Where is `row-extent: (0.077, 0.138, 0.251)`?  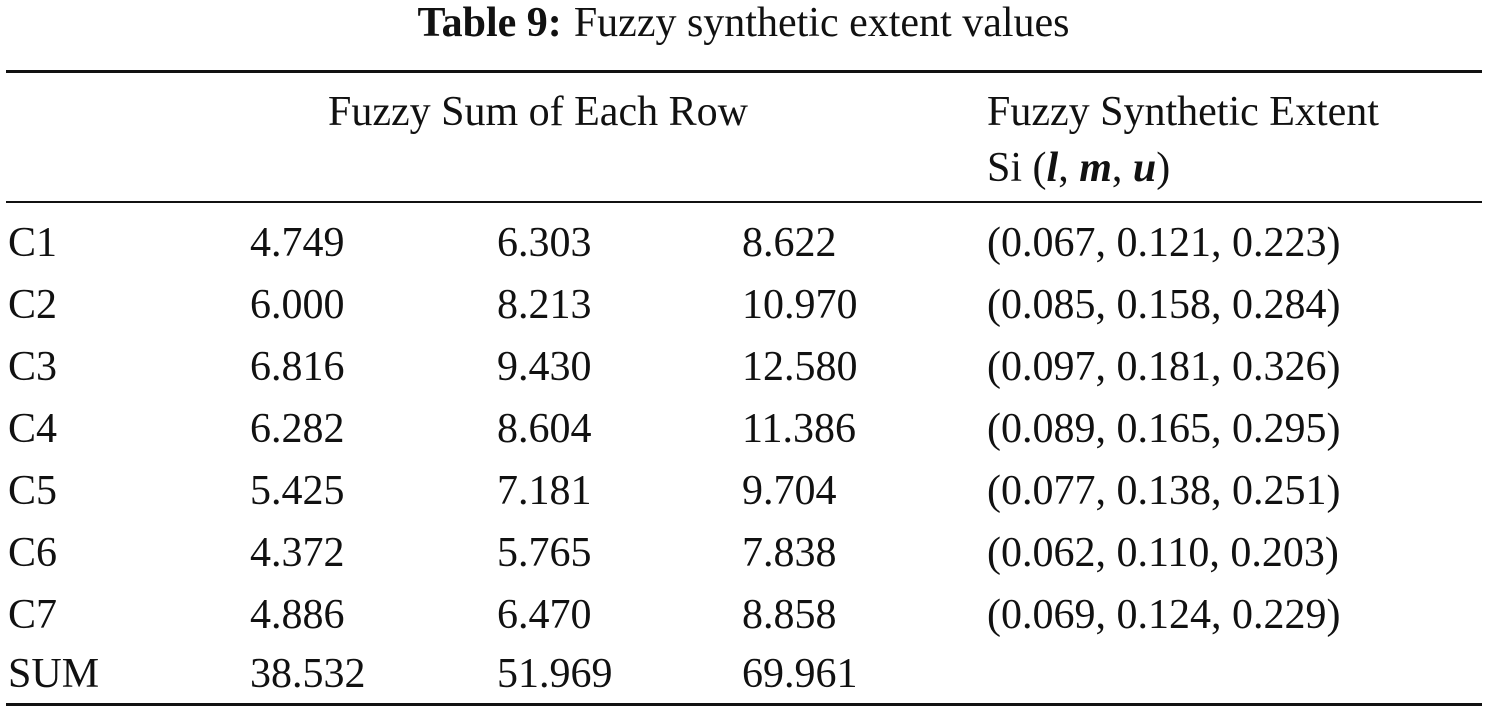 row-extent: (0.077, 0.138, 0.251) is located at coordinates (1164, 491).